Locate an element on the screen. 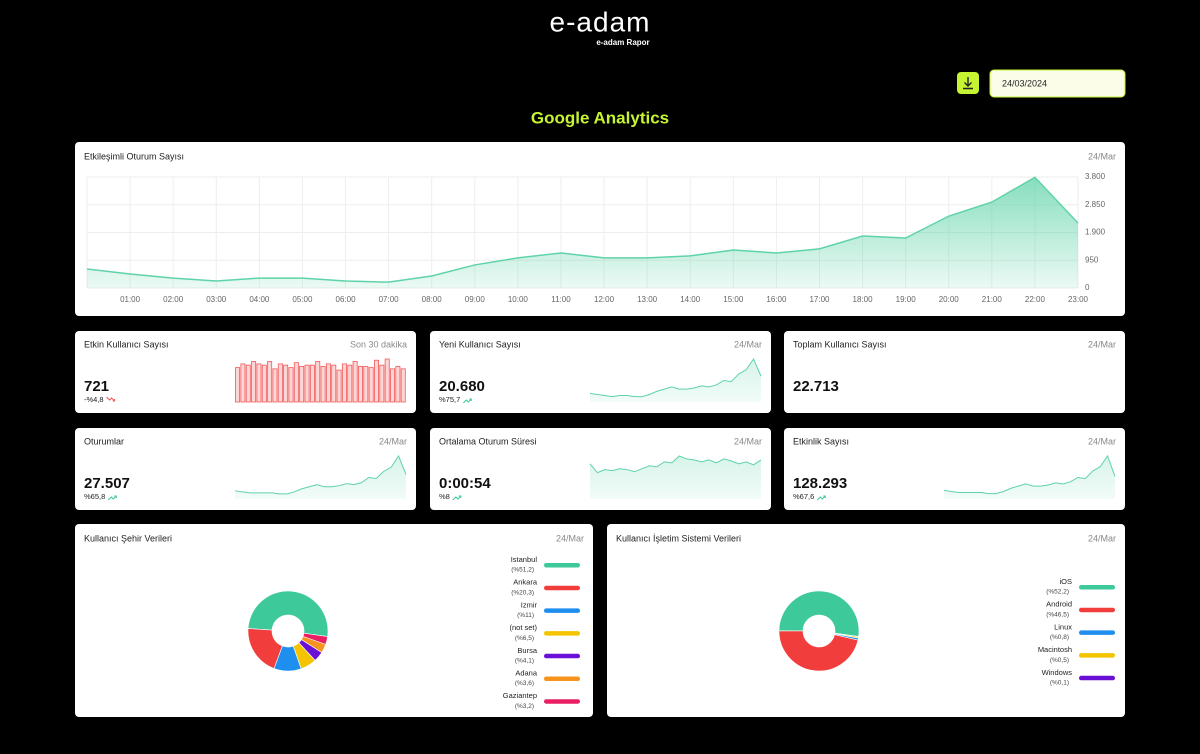 This screenshot has height=754, width=1200. x-tick-label: 16:00 is located at coordinates (776, 299).